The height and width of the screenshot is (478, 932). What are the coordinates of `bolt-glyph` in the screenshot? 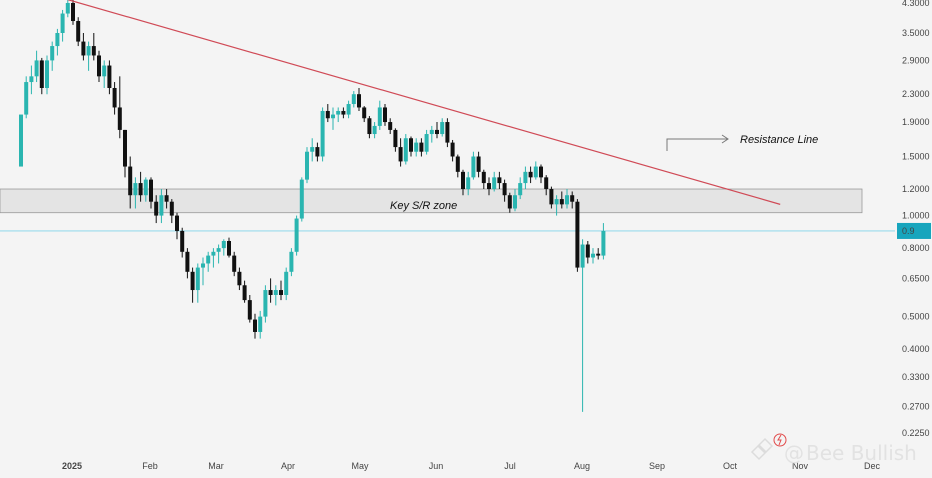 It's located at (779, 440).